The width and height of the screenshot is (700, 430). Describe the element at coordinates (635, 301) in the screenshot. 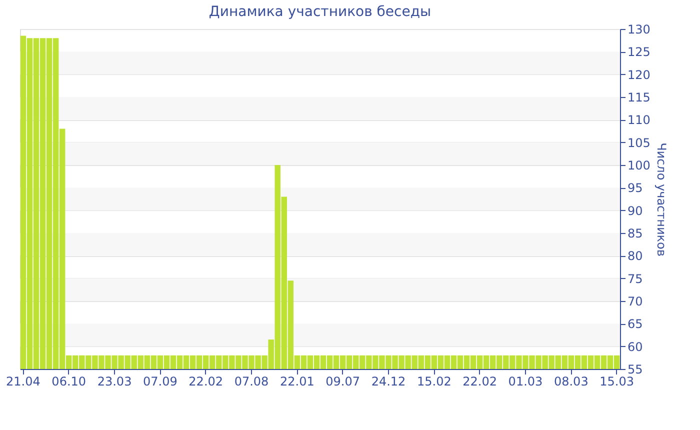

I see `y-tick-label: 70` at that location.